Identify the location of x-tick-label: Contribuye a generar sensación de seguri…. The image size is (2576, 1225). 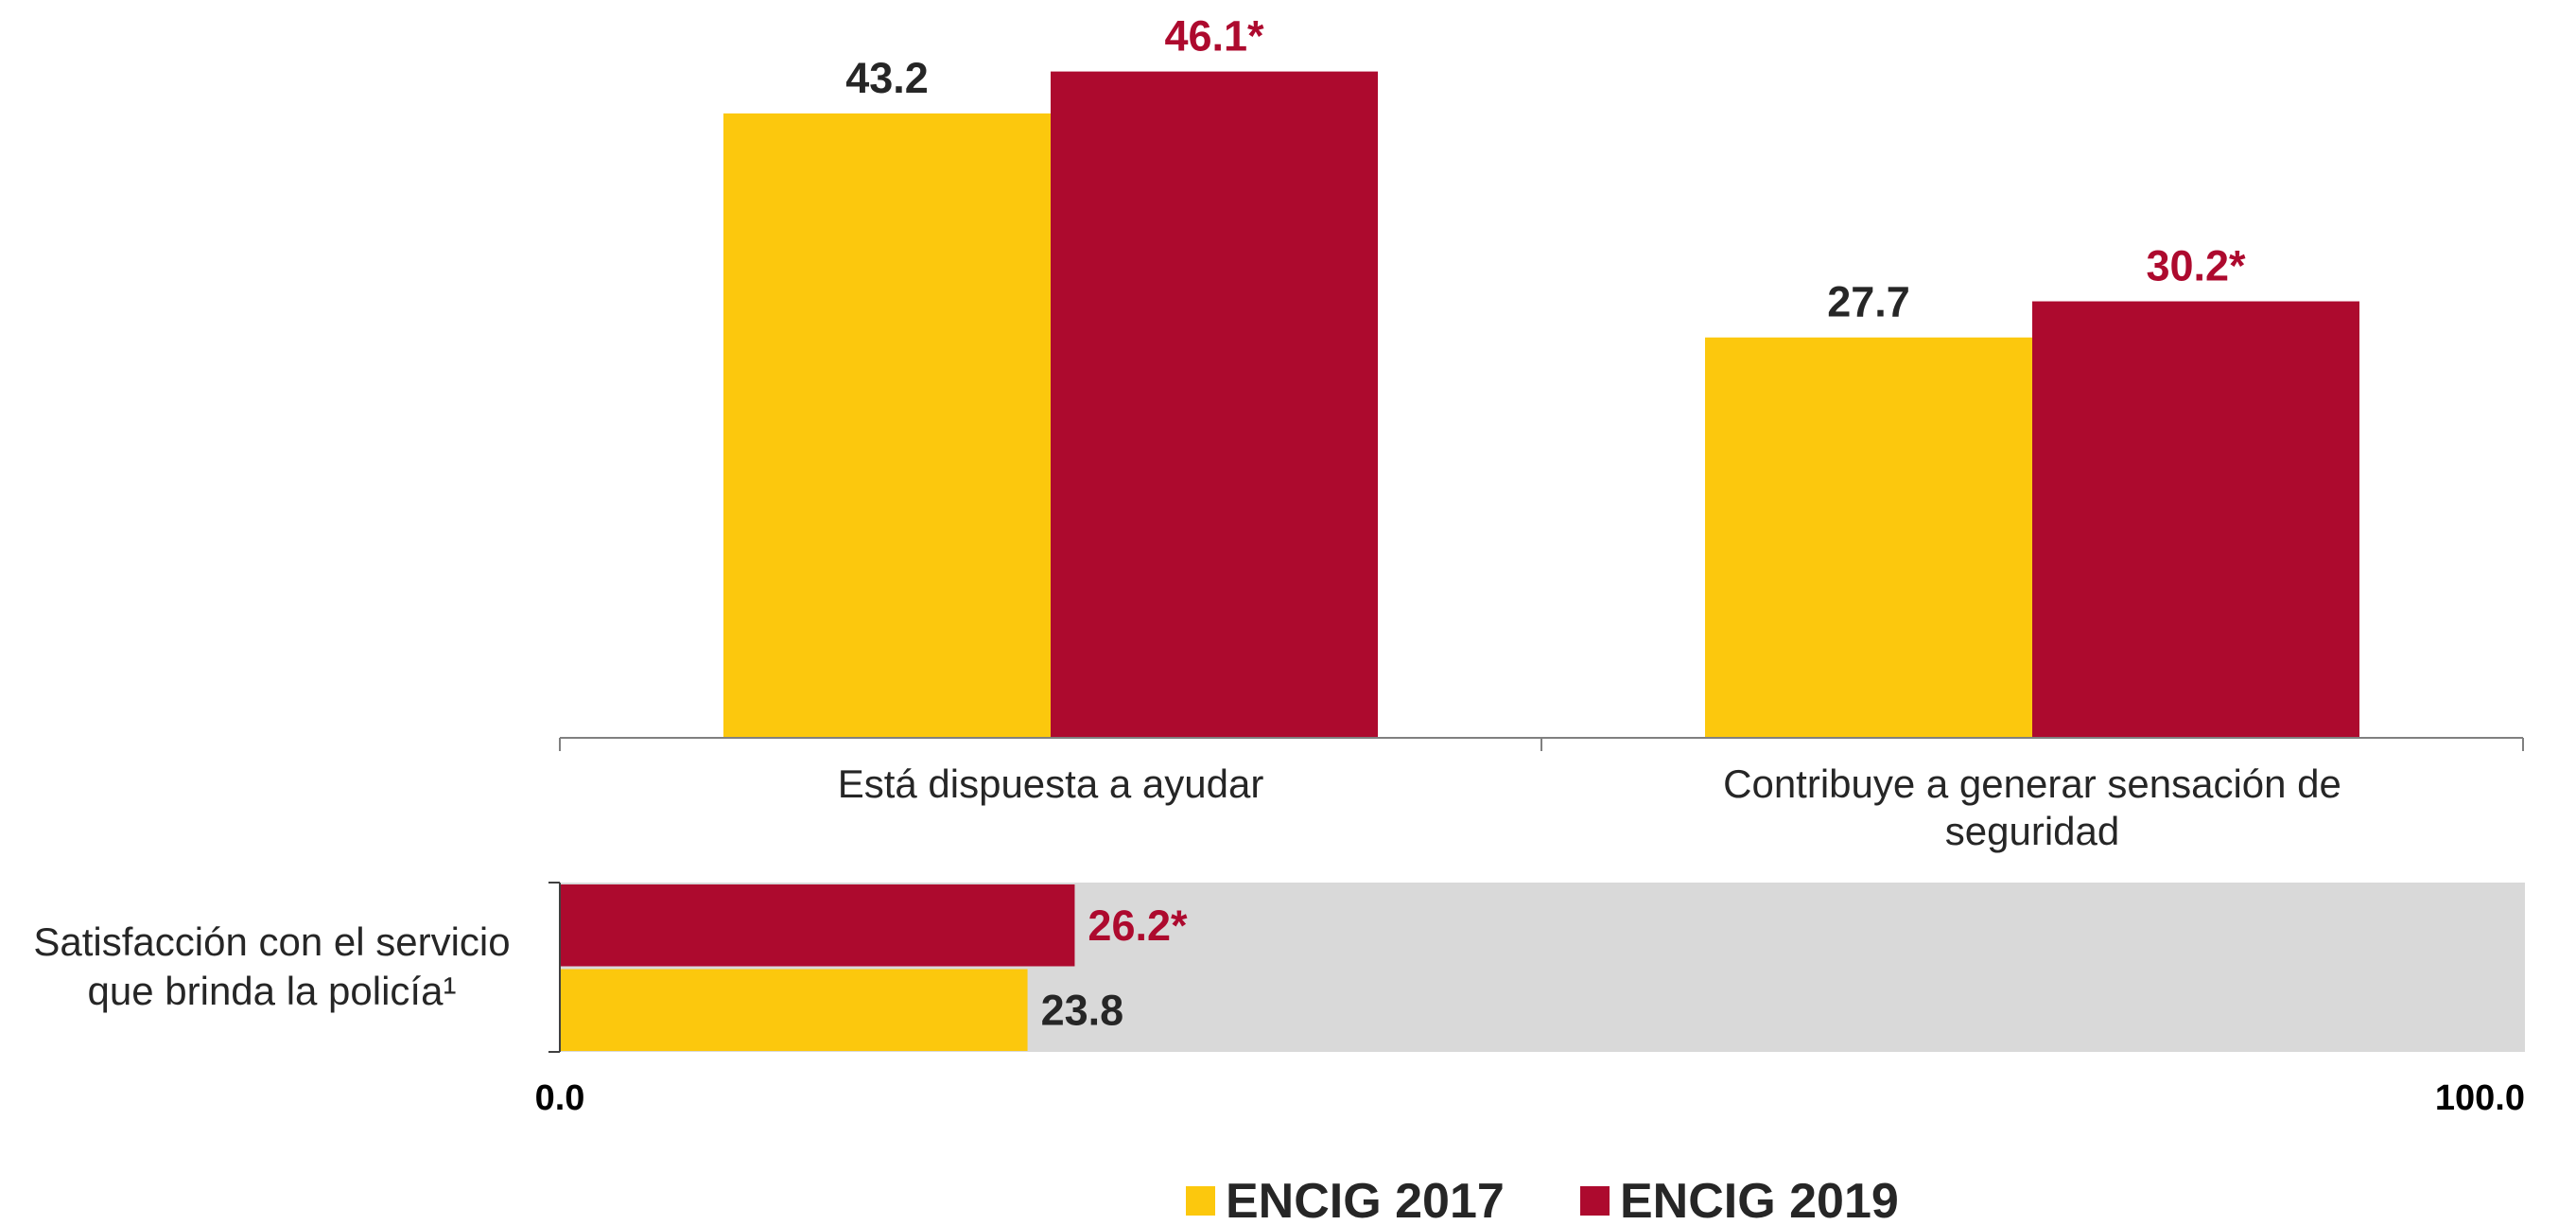
(2032, 807).